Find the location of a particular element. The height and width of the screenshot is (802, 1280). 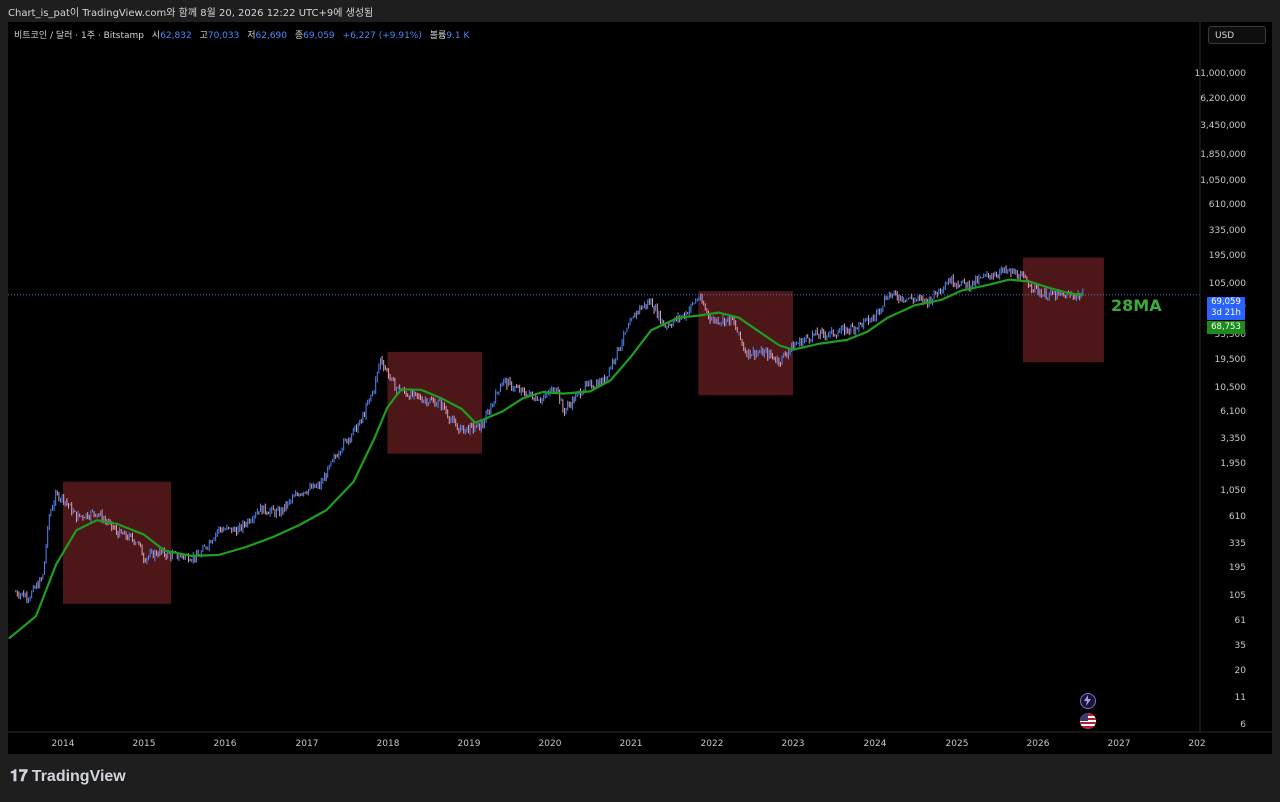

volume-label: 볼륨 is located at coordinates (438, 36).